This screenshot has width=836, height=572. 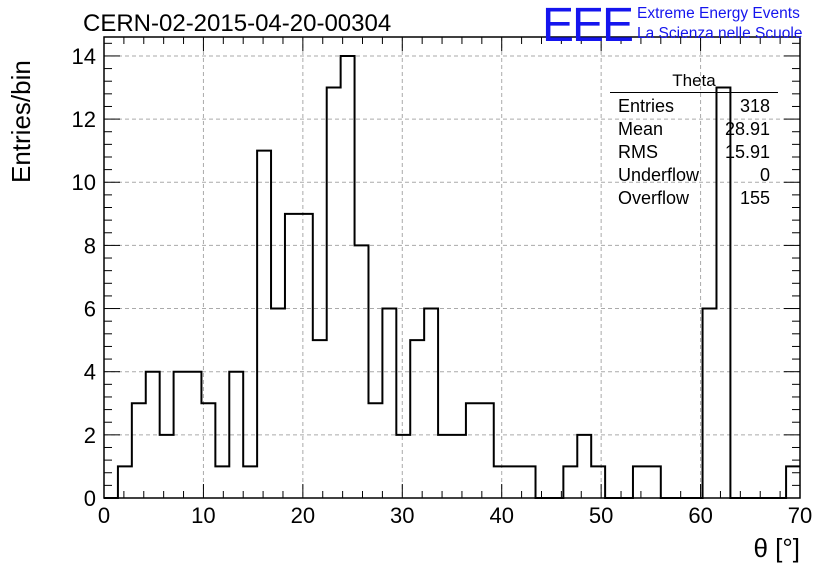 What do you see at coordinates (700, 515) in the screenshot?
I see `x-tick-label: 60` at bounding box center [700, 515].